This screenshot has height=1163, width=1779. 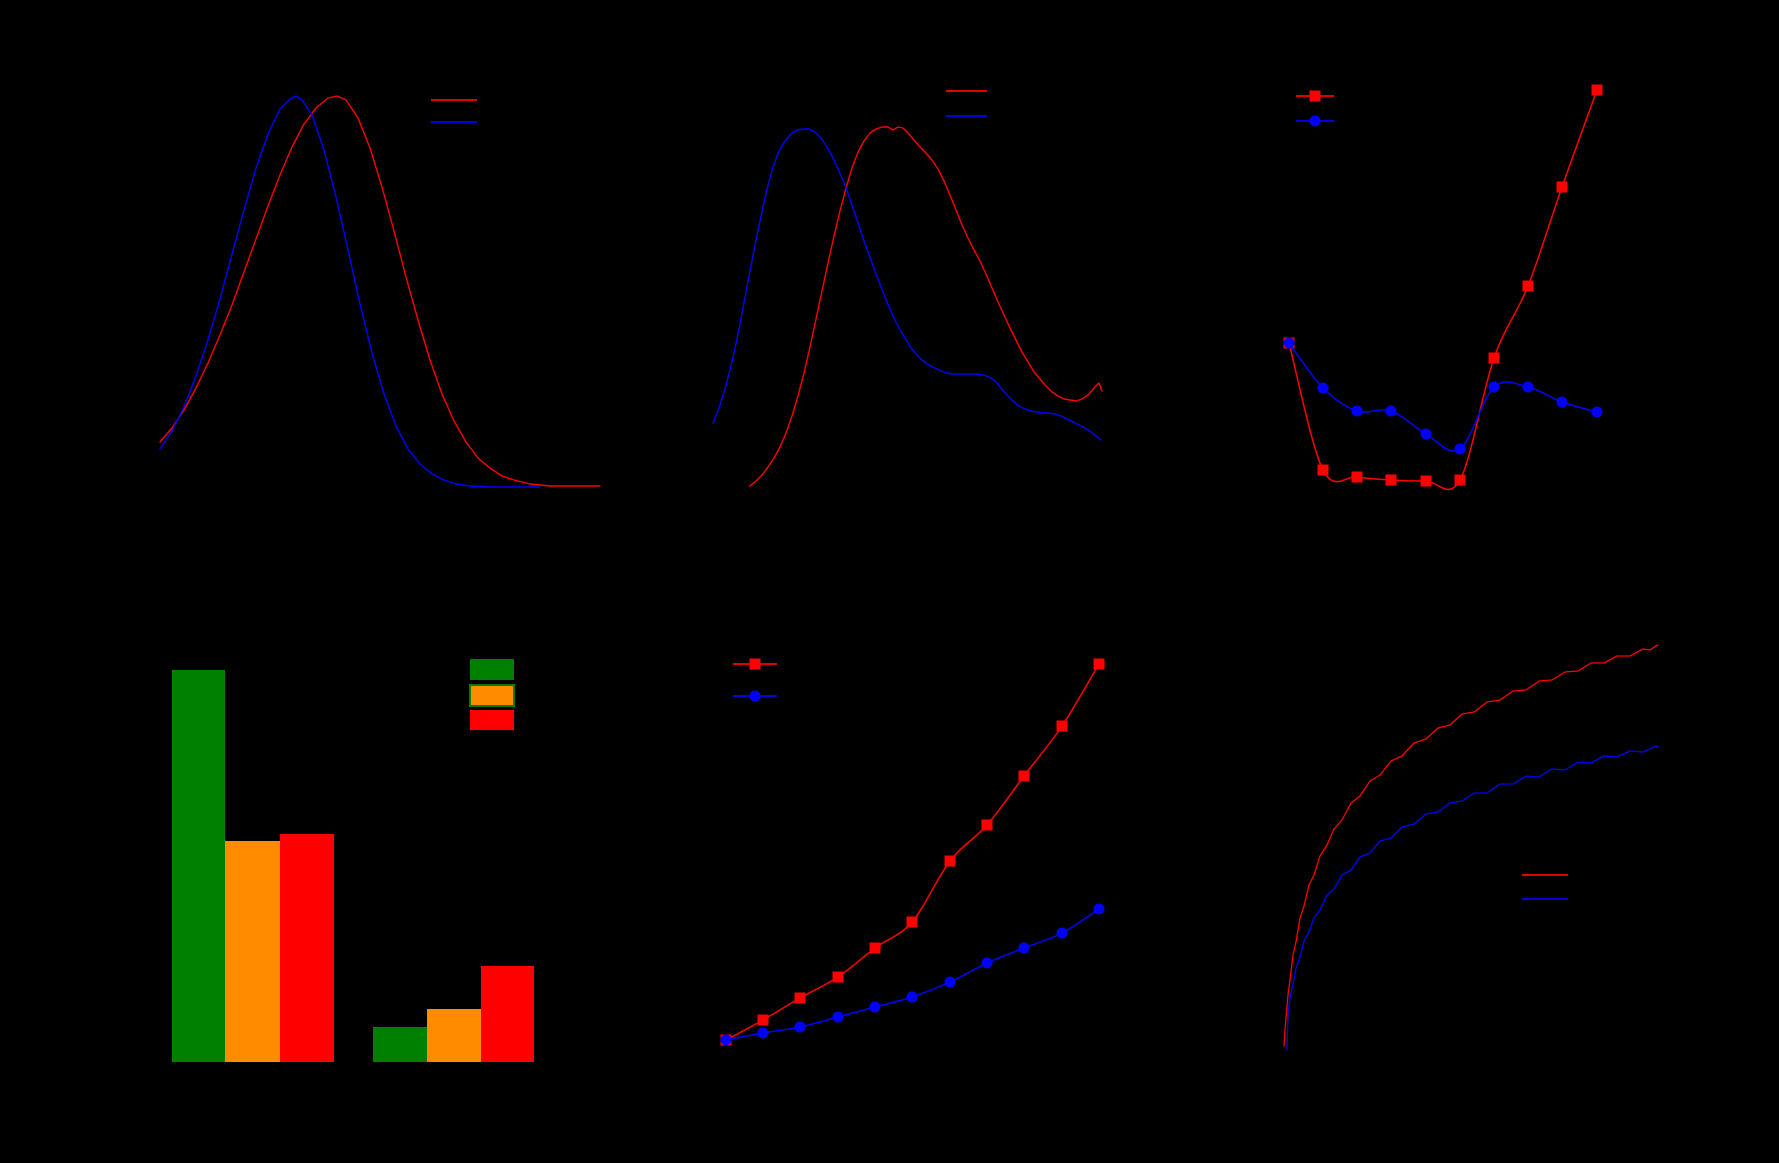 What do you see at coordinates (353, 860) in the screenshot?
I see `subplot-bottom-left` at bounding box center [353, 860].